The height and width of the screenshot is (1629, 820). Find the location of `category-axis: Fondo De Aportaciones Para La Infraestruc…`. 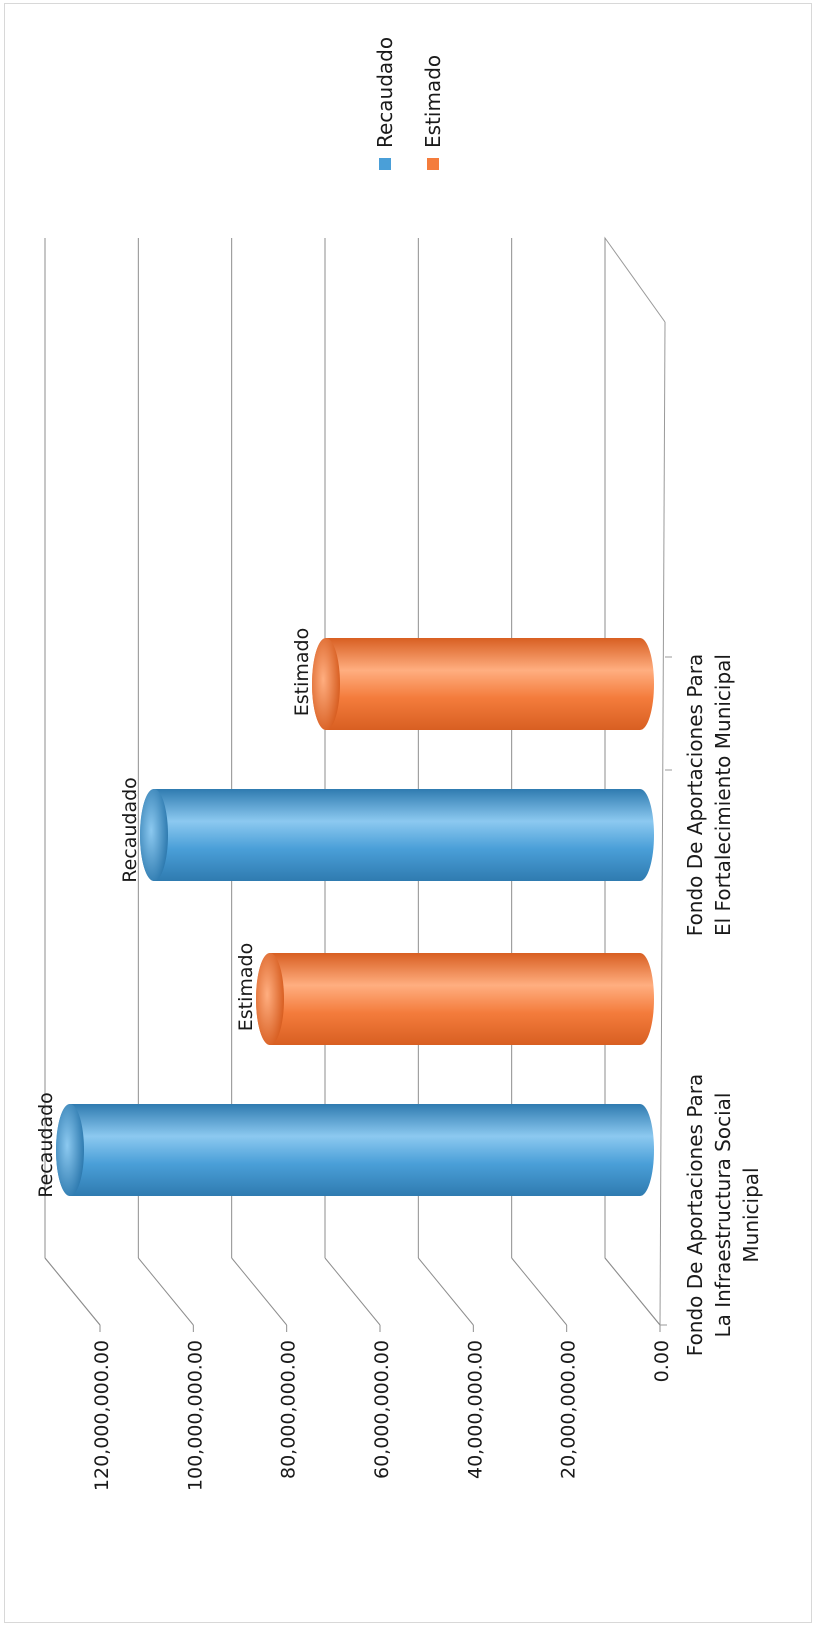

category-axis: Fondo De Aportaciones Para La Infraestruc… is located at coordinates (711, 1005).